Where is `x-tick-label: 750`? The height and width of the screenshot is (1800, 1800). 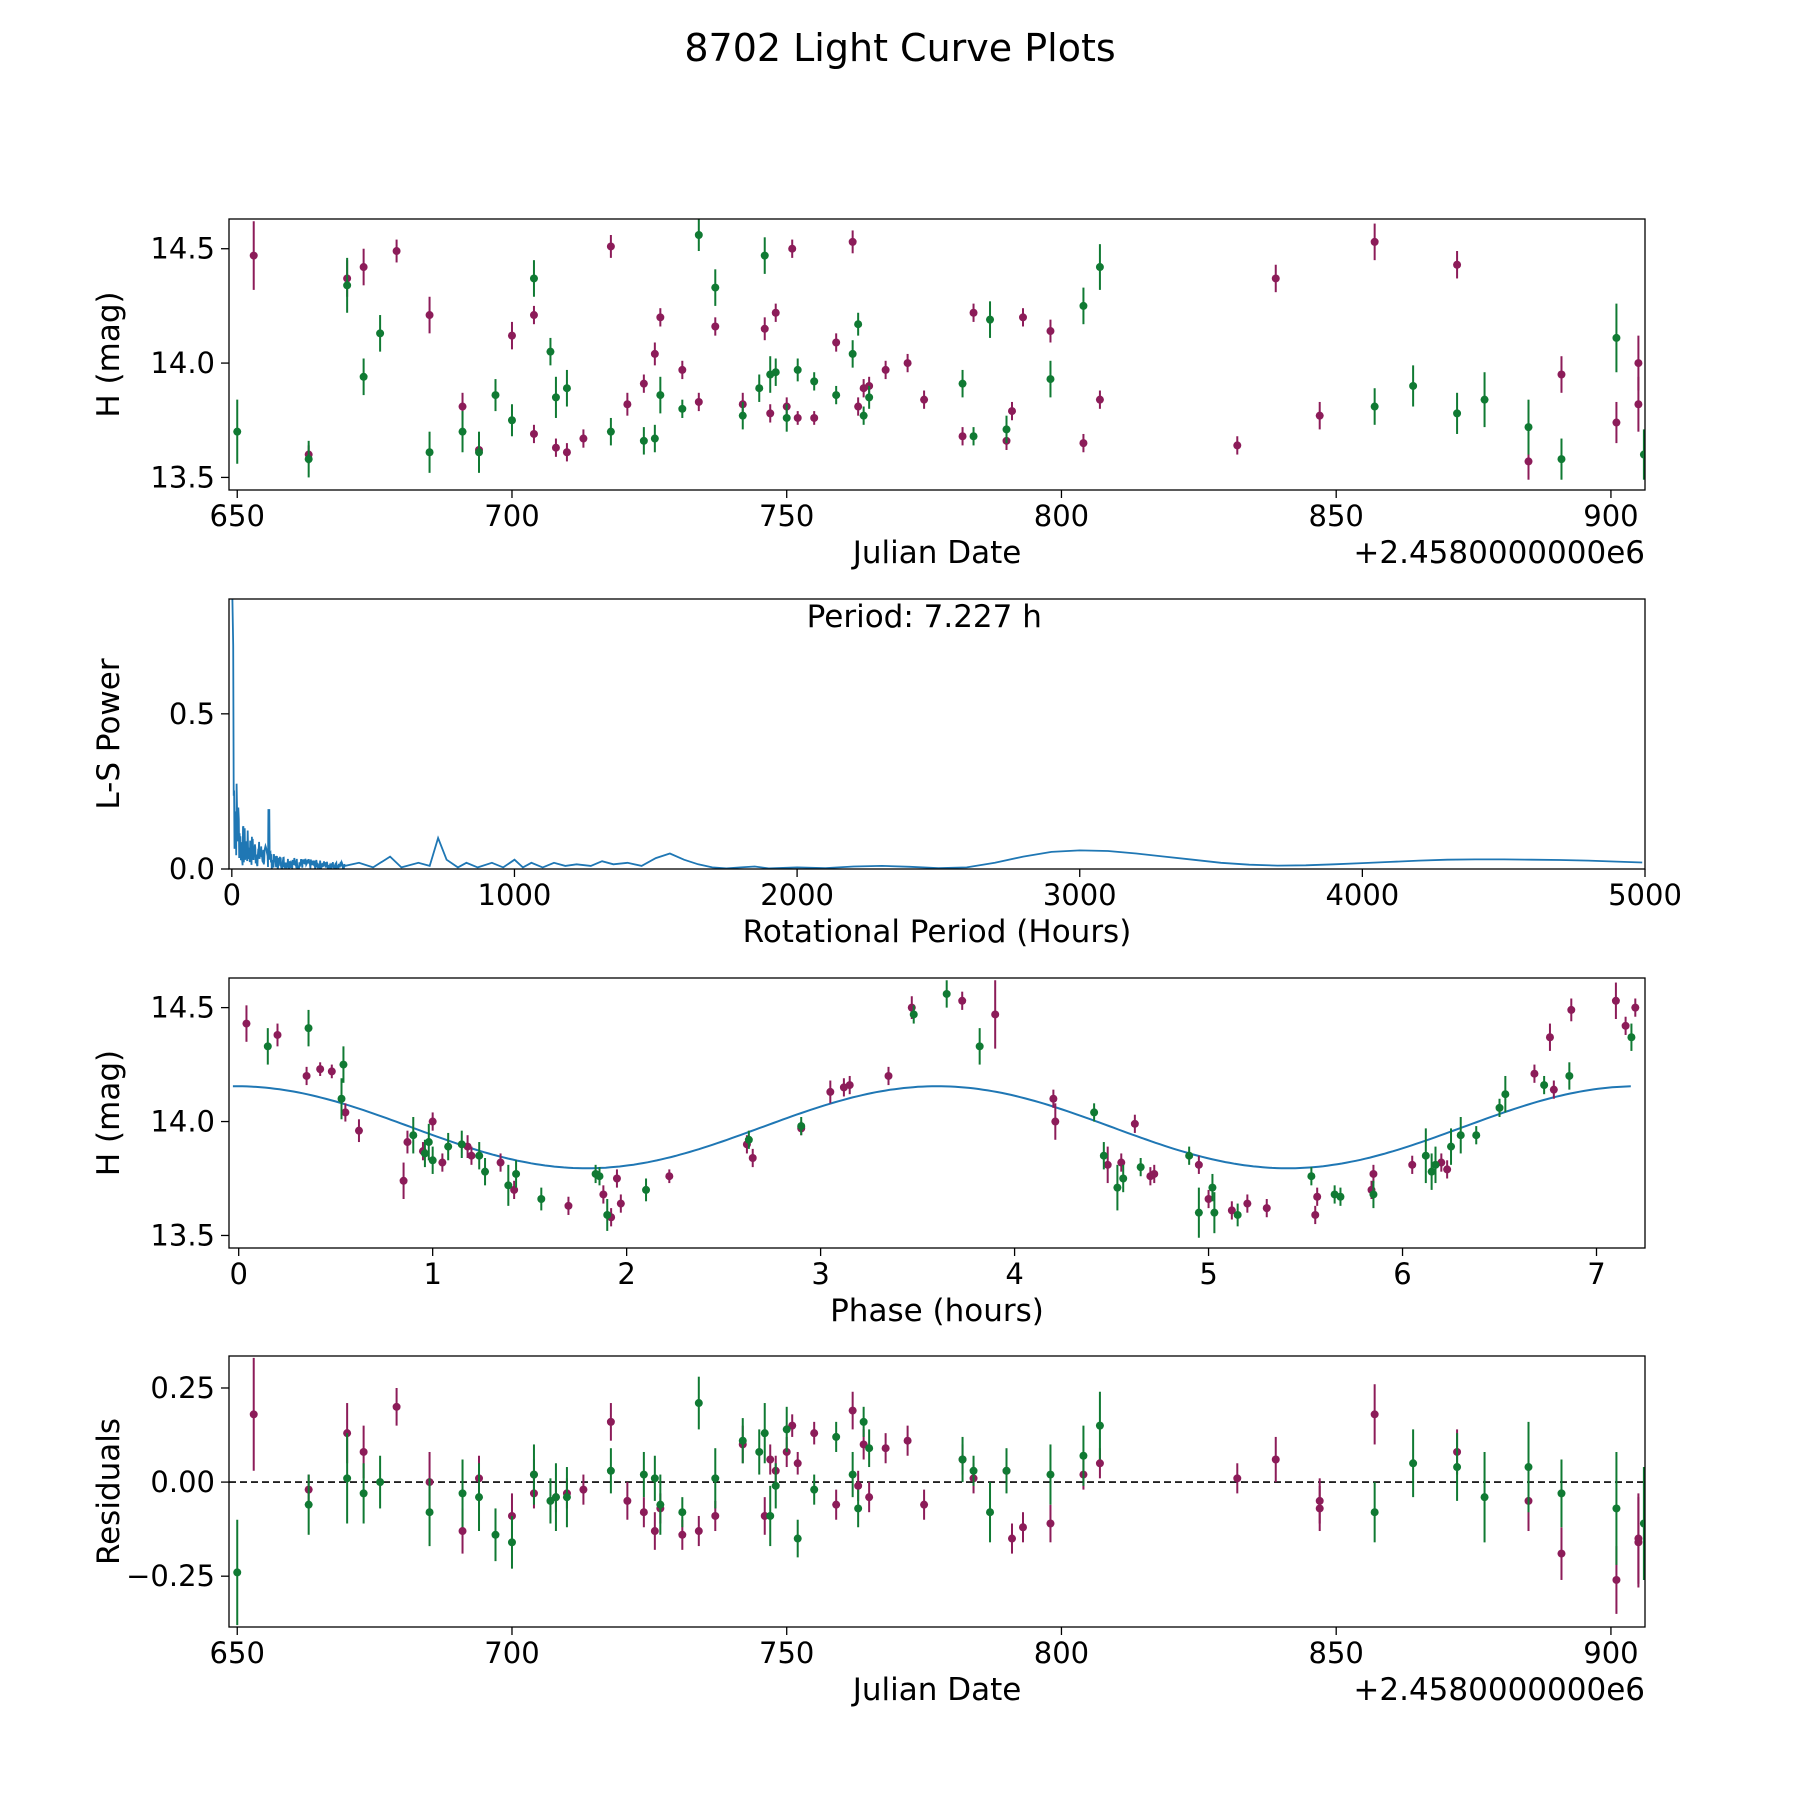 x-tick-label: 750 is located at coordinates (786, 516).